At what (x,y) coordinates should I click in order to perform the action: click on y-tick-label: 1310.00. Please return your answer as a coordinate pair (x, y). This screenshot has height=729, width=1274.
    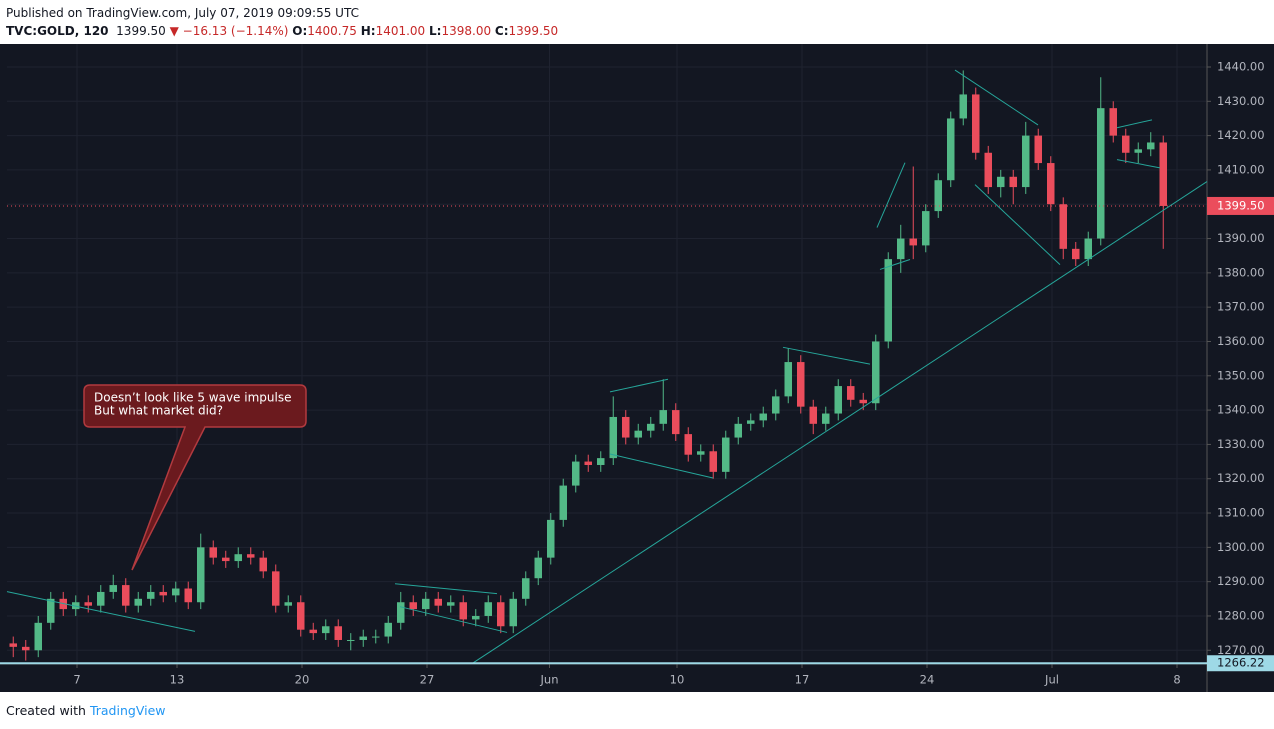
    Looking at the image, I should click on (1241, 513).